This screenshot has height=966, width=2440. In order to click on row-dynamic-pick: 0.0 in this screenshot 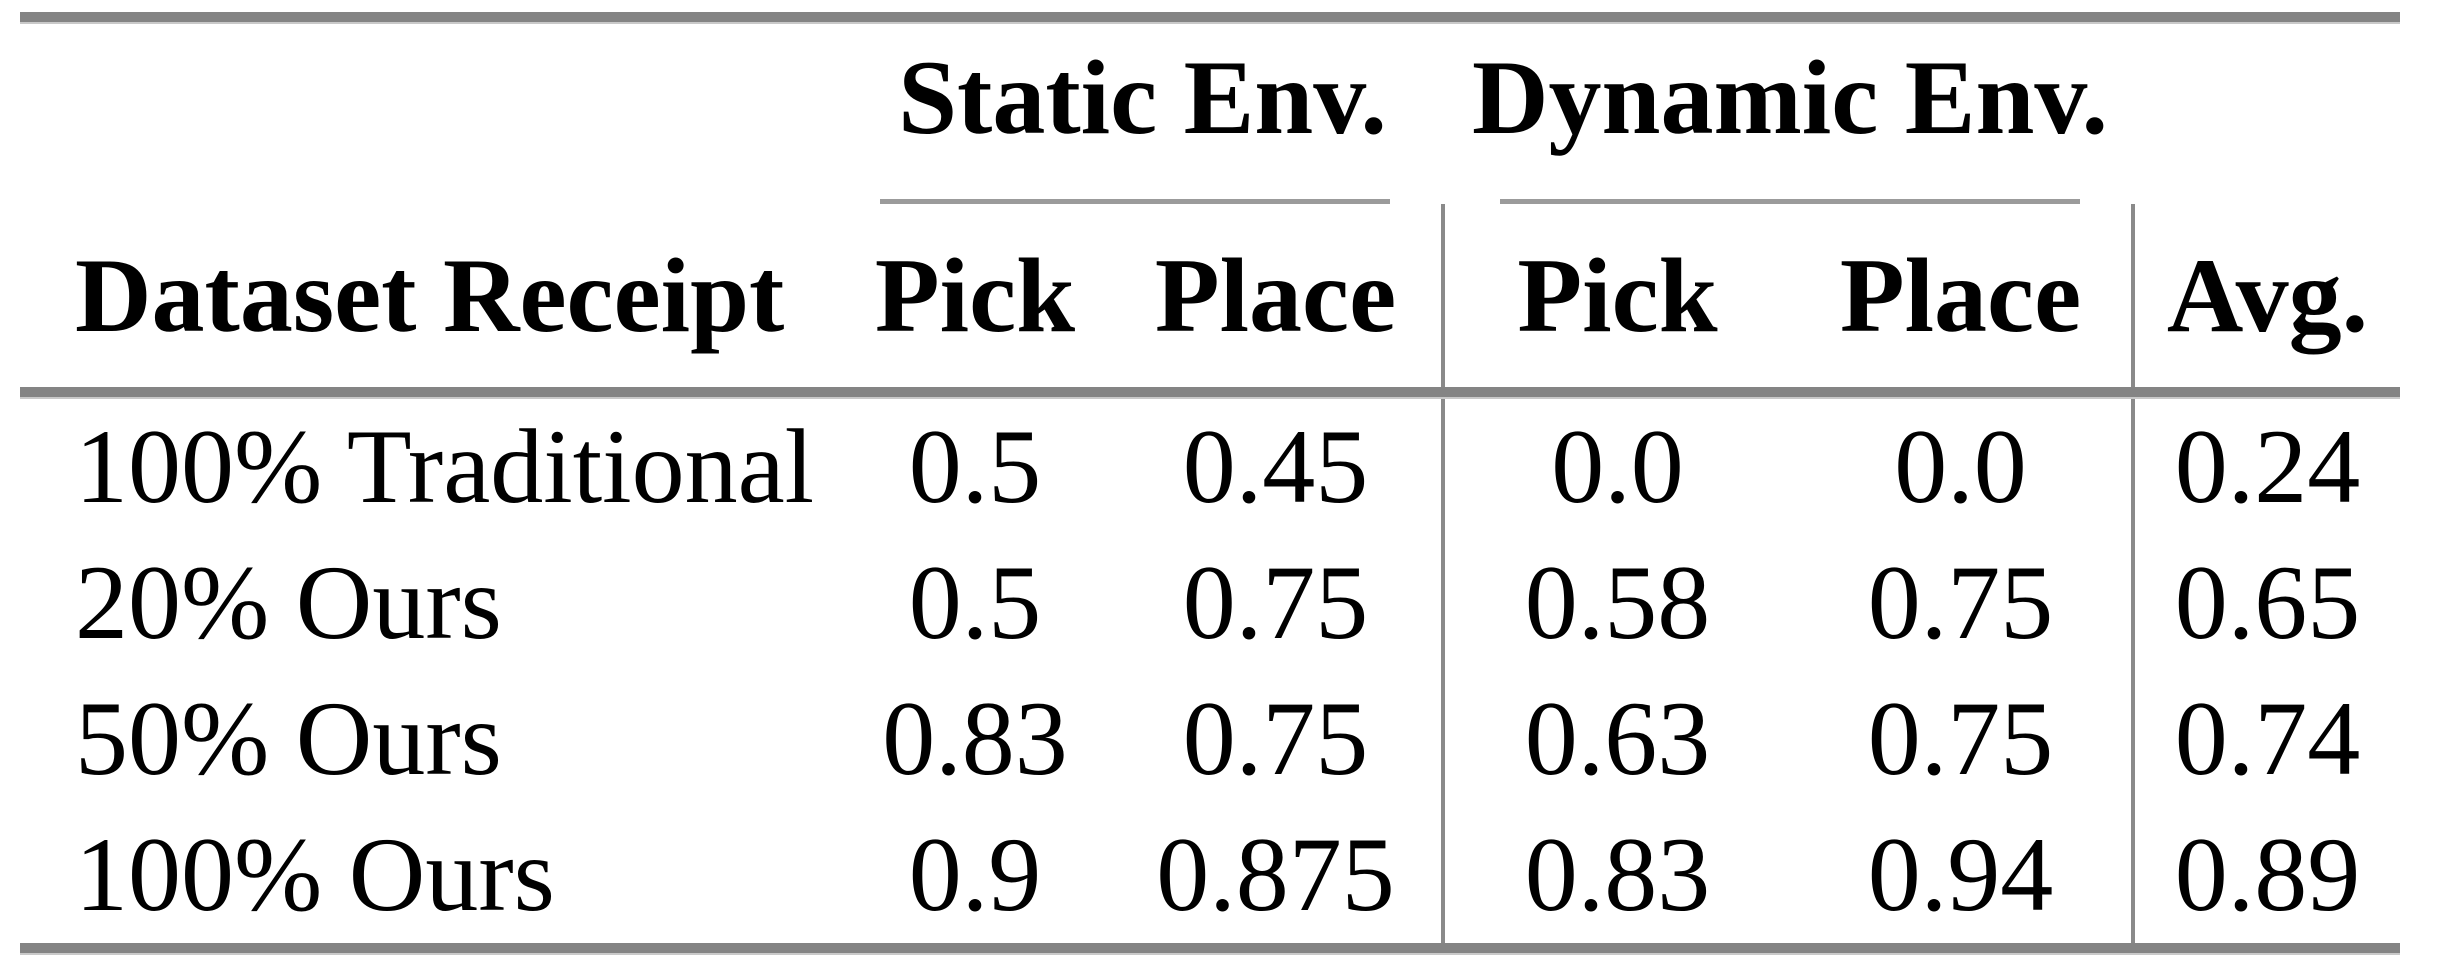, I will do `click(1617, 466)`.